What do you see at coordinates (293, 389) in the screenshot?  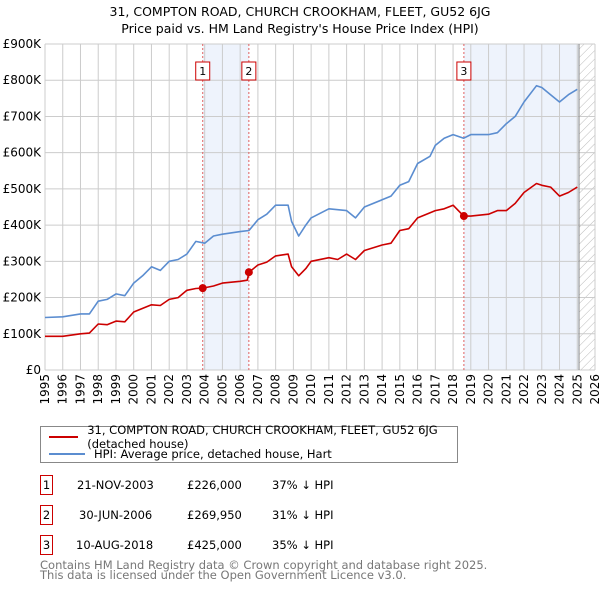 I see `x-tick-label: 2009` at bounding box center [293, 389].